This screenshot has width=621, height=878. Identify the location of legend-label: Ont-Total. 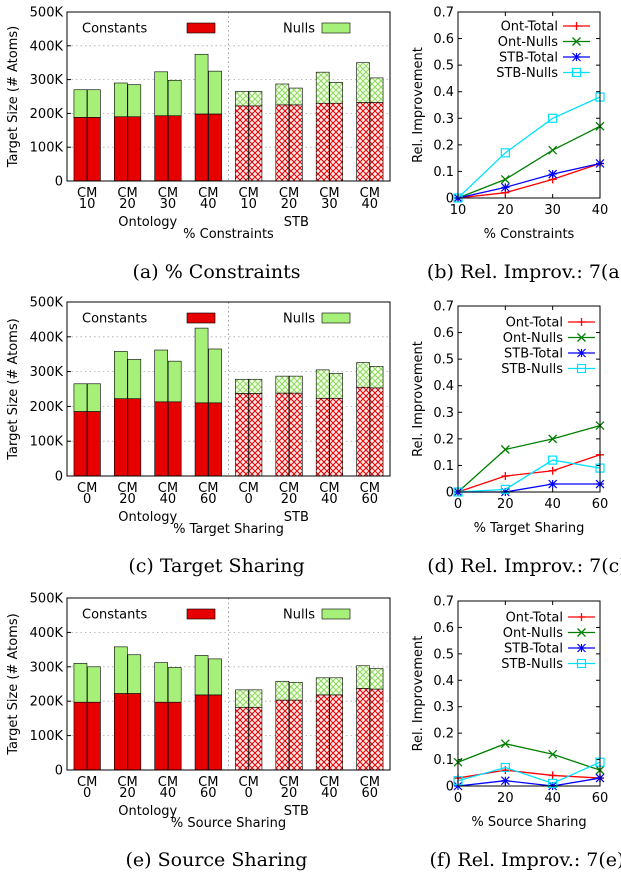
(534, 323).